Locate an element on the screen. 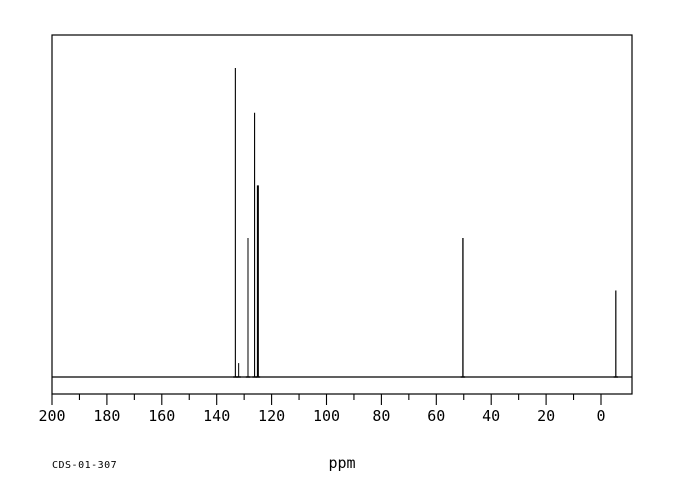 The image size is (680, 500). axis-tick-label-20: 20 is located at coordinates (546, 416).